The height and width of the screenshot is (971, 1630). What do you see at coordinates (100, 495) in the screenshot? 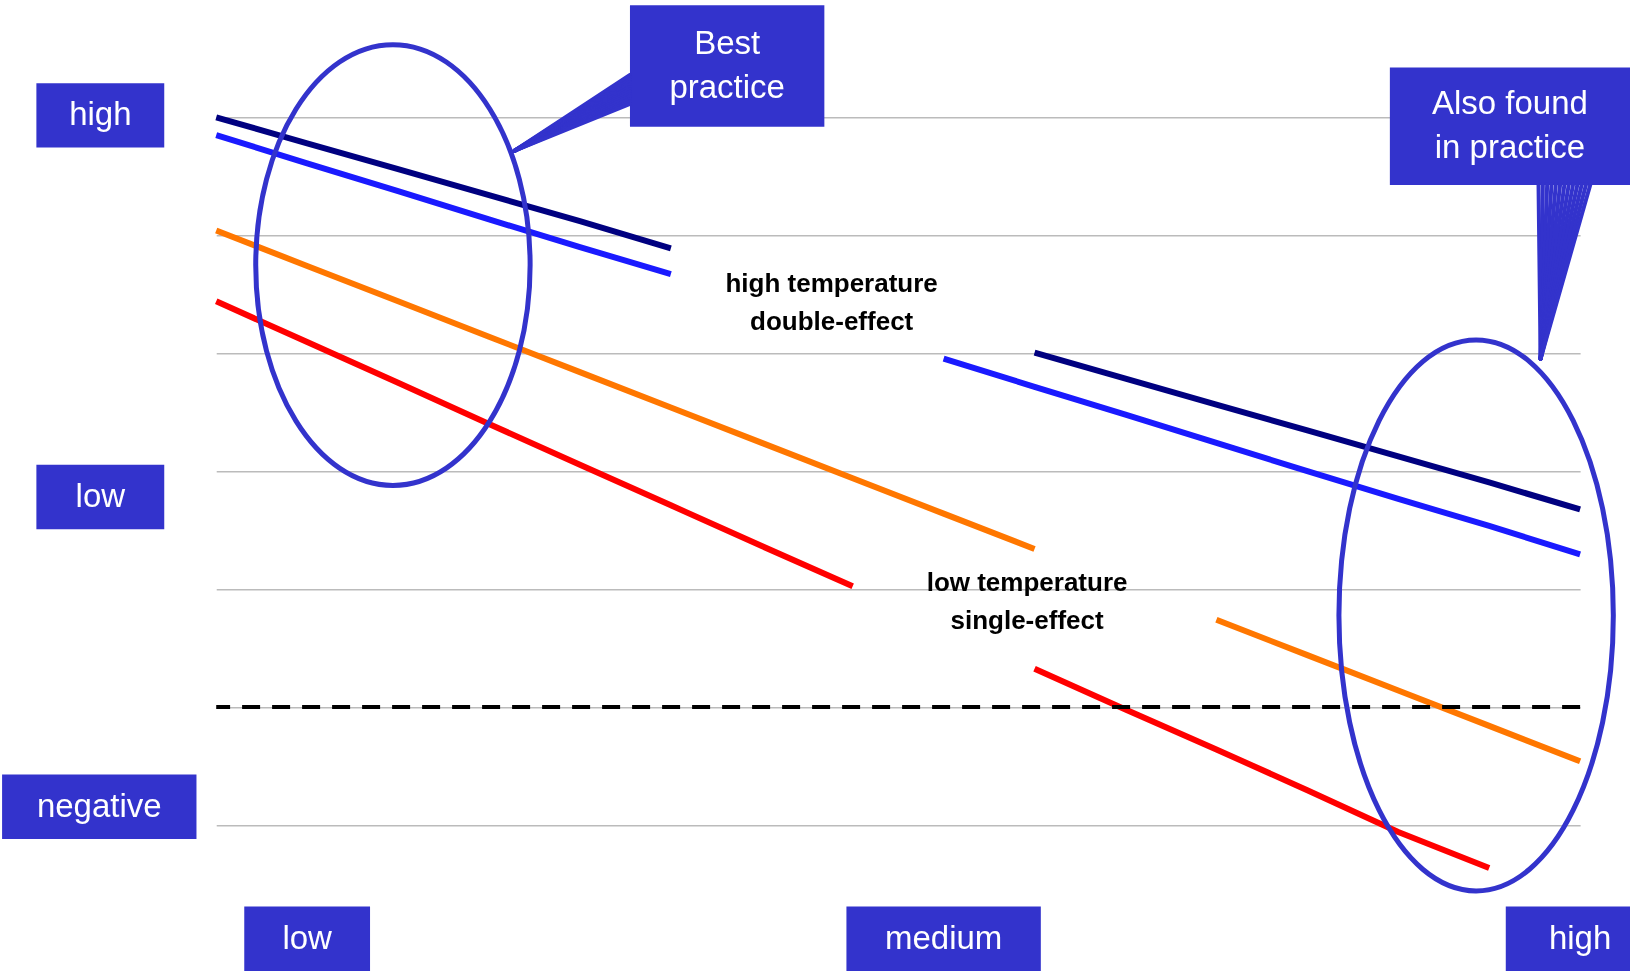
I see `text: low` at bounding box center [100, 495].